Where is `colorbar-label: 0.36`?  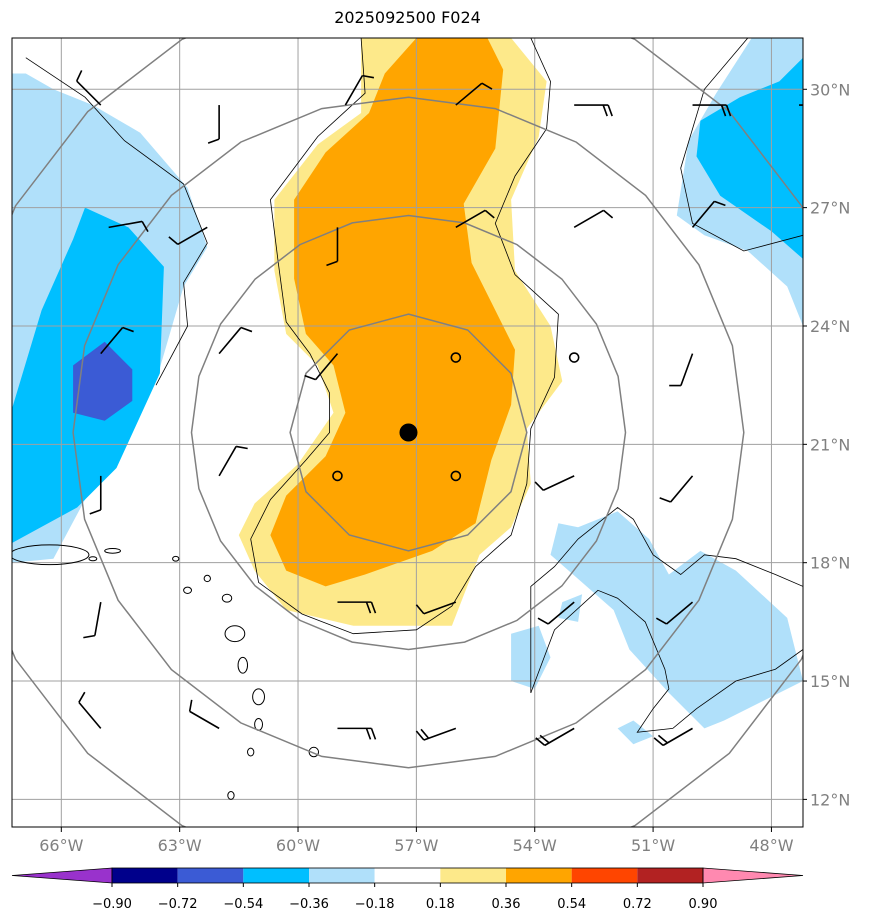 colorbar-label: 0.36 is located at coordinates (506, 904).